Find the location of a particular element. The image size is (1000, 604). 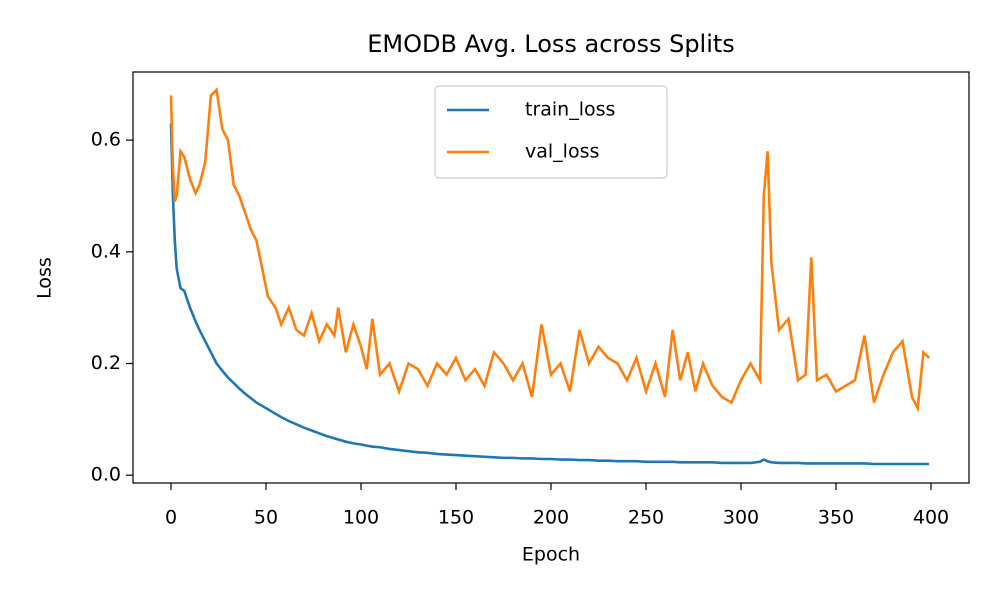

legend-label: val_loss is located at coordinates (562, 152).